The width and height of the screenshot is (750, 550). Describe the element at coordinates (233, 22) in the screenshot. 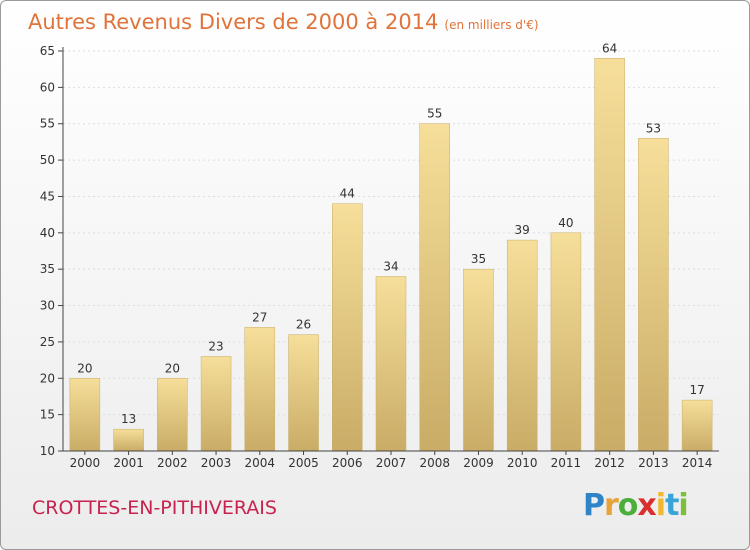

I see `chart-title: Autres Revenus Divers de 2000 à 2014` at that location.